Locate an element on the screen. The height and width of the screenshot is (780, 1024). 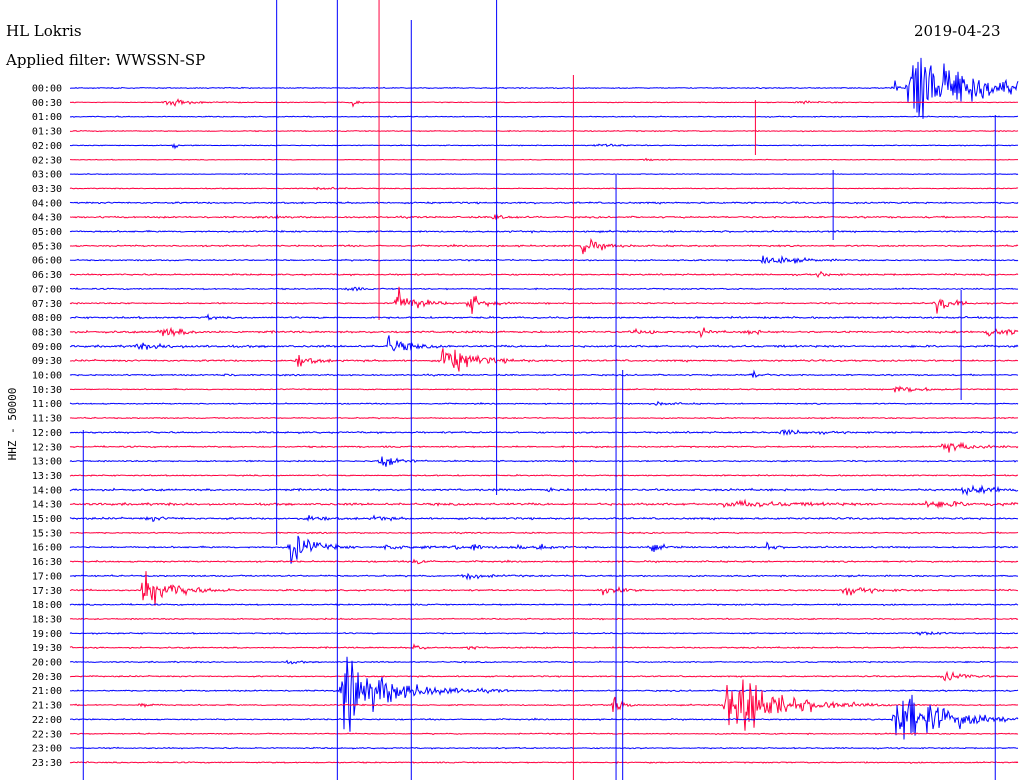
row-label: 08:30 is located at coordinates (47, 332).